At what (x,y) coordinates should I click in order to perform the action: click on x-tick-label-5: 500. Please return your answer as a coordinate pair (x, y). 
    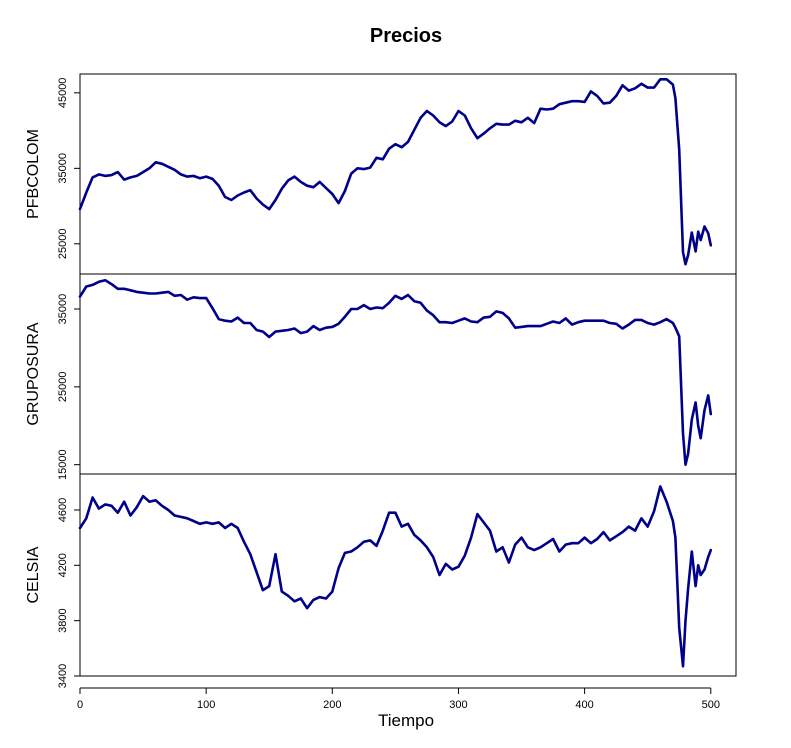
    Looking at the image, I should click on (711, 705).